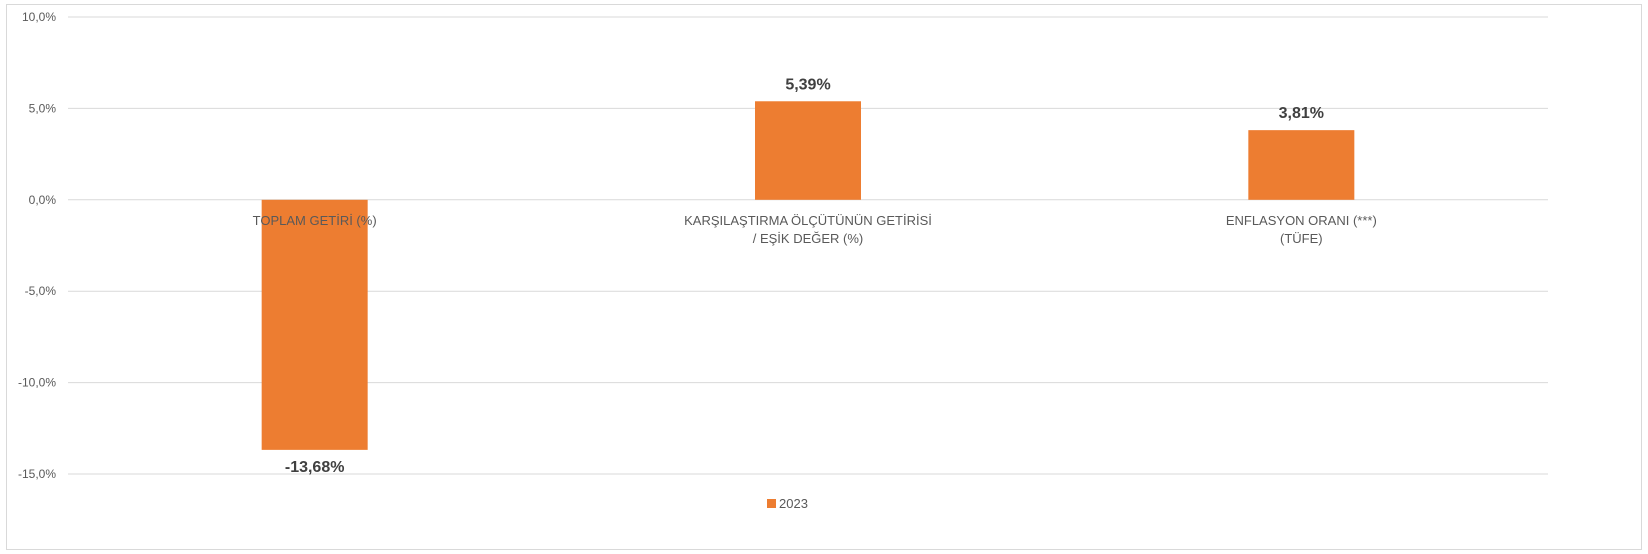  What do you see at coordinates (807, 84) in the screenshot?
I see `data-label: 5,39%` at bounding box center [807, 84].